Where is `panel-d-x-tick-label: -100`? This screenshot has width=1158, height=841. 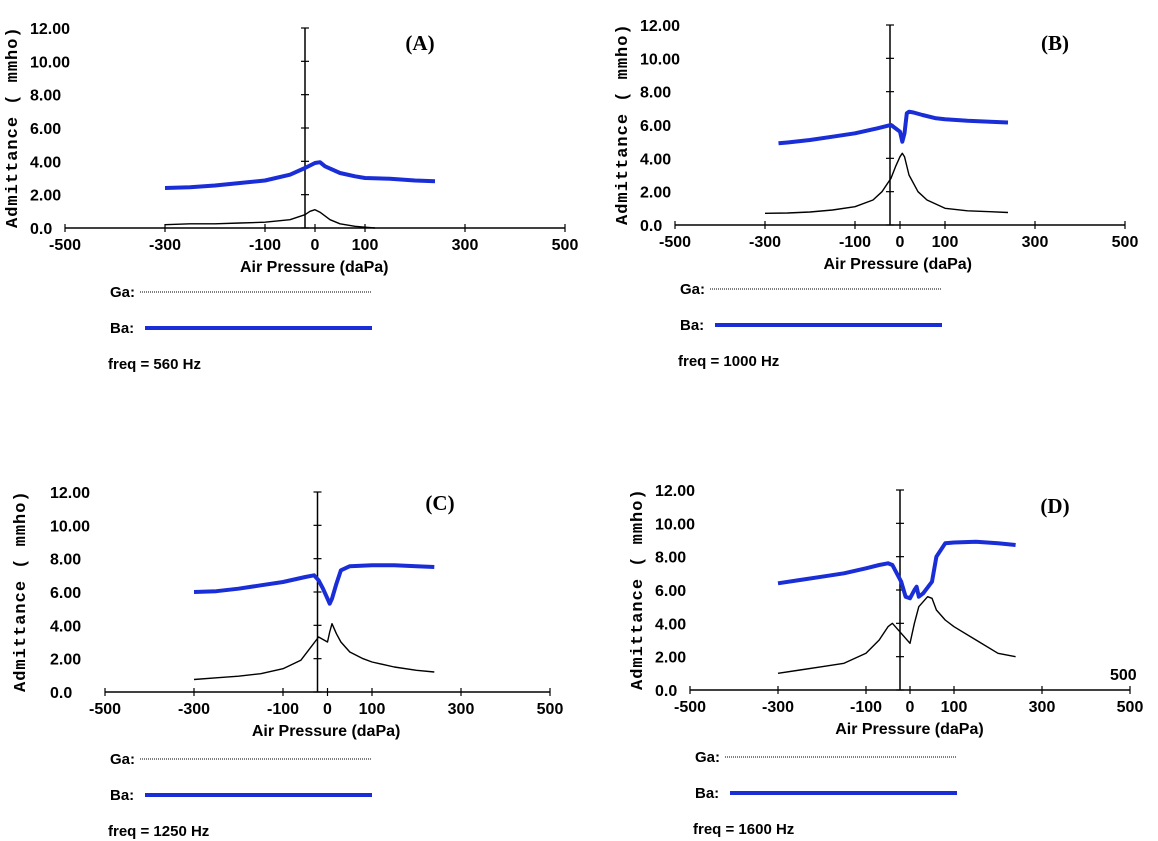 panel-d-x-tick-label: -100 is located at coordinates (866, 707).